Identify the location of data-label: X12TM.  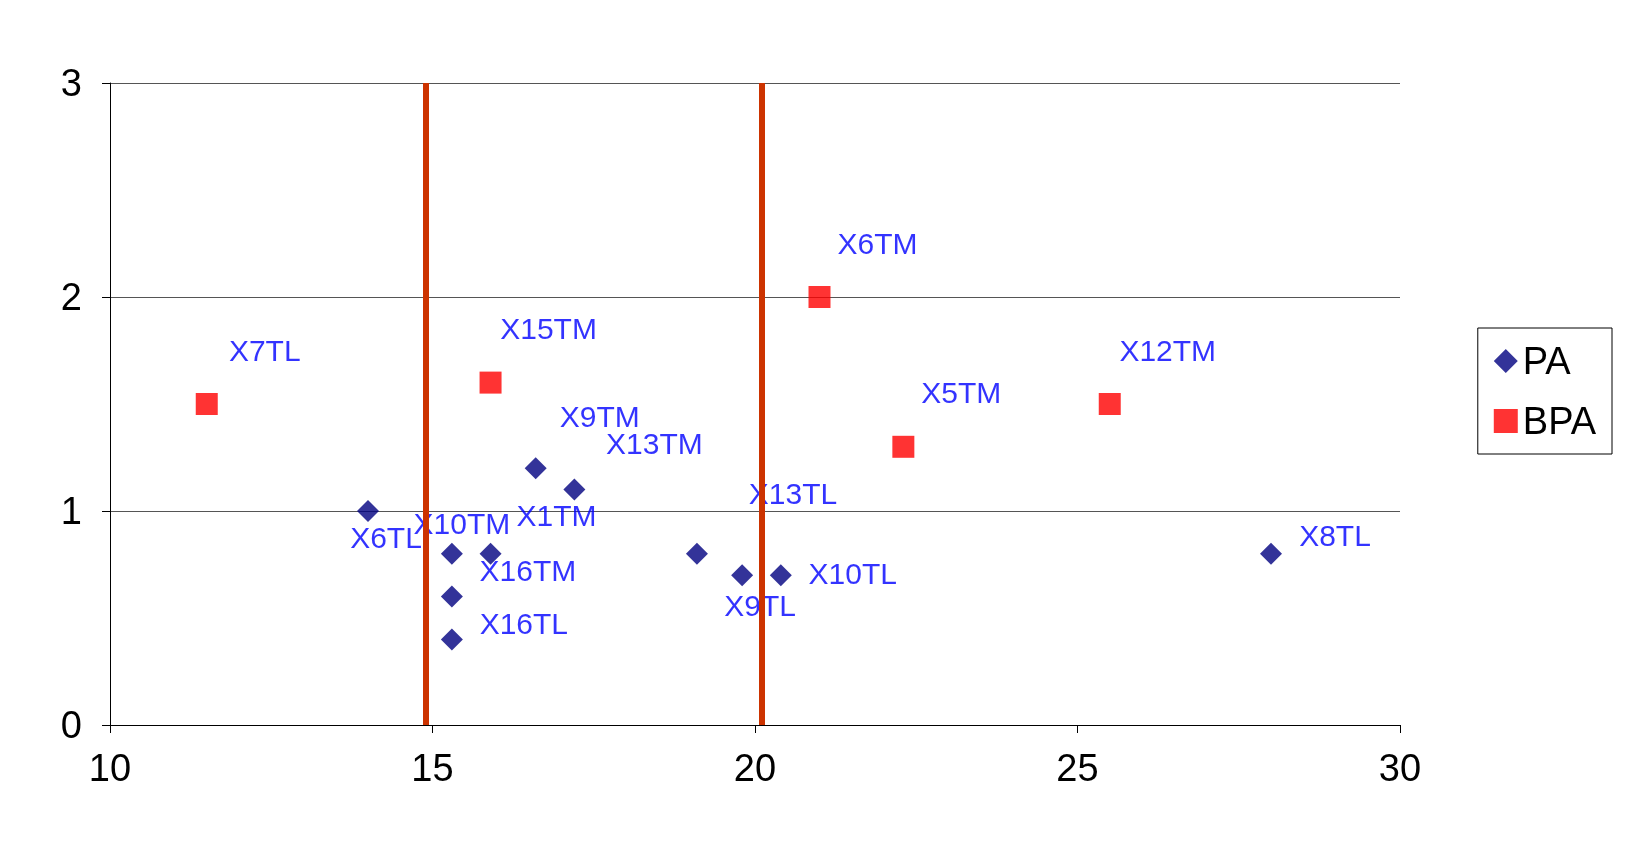
(1168, 350).